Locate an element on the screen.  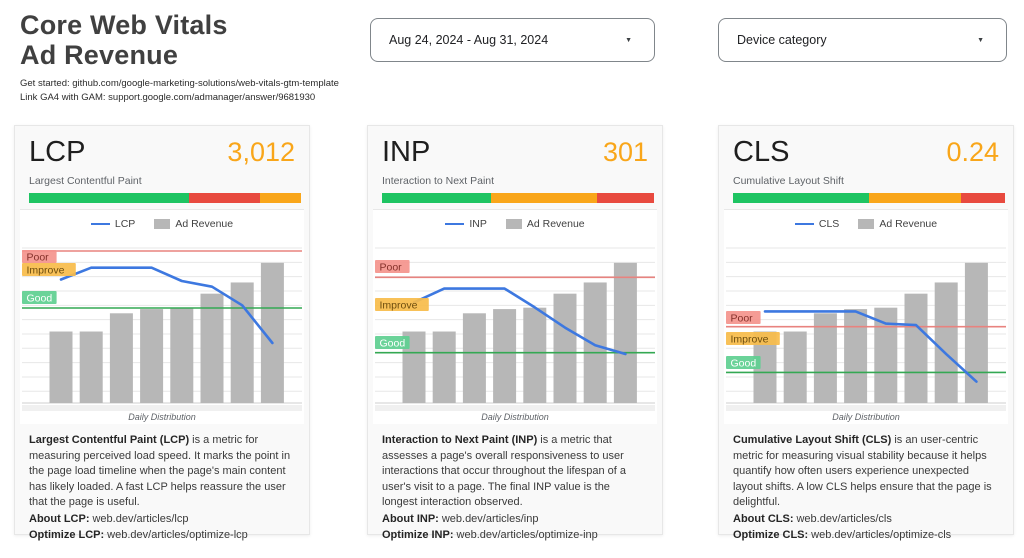
metric-full-name: Interaction to Next Paint is located at coordinates (438, 181).